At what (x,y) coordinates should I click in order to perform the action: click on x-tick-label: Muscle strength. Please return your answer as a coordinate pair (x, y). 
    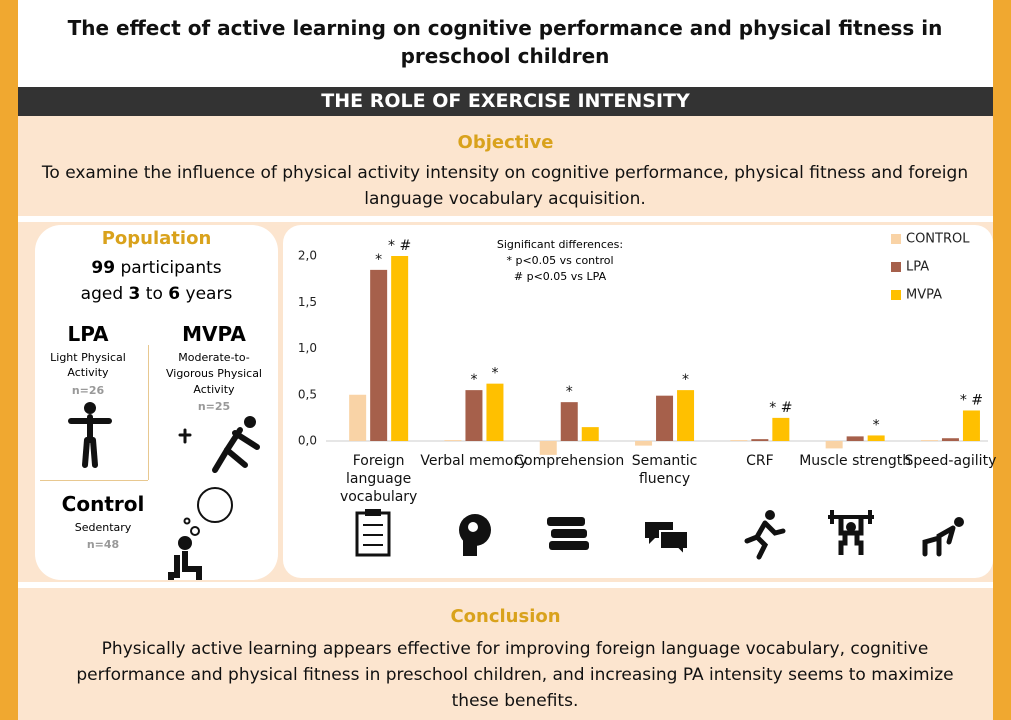
    Looking at the image, I should click on (855, 461).